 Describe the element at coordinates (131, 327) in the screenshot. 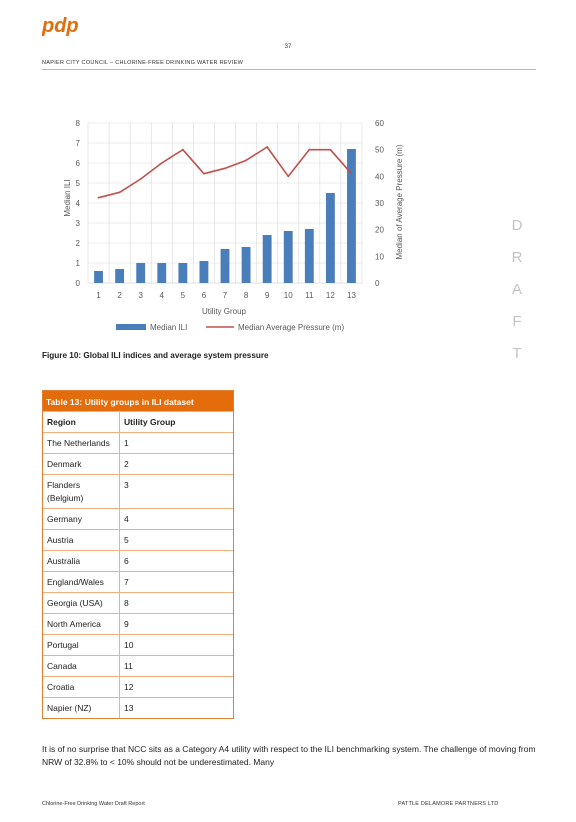

I see `legend-swatch-median-ili` at that location.